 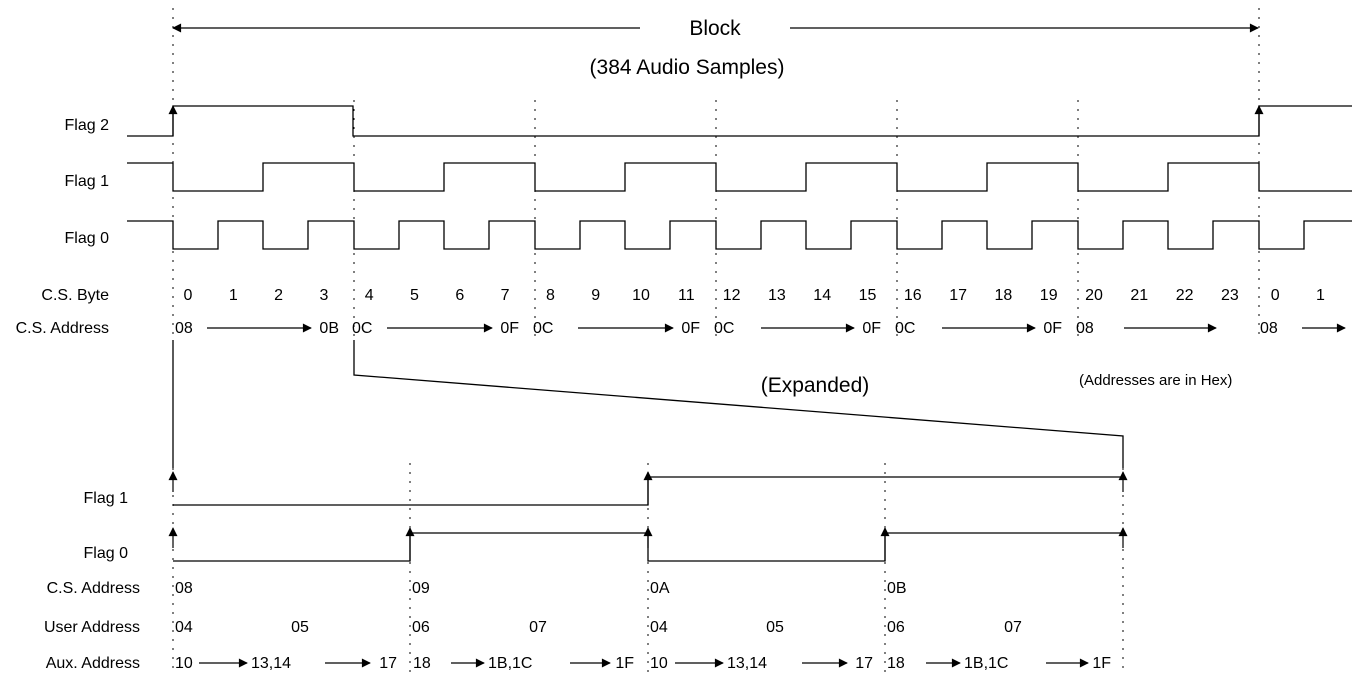 I want to click on label-flag0: Flag 0, so click(x=87, y=238).